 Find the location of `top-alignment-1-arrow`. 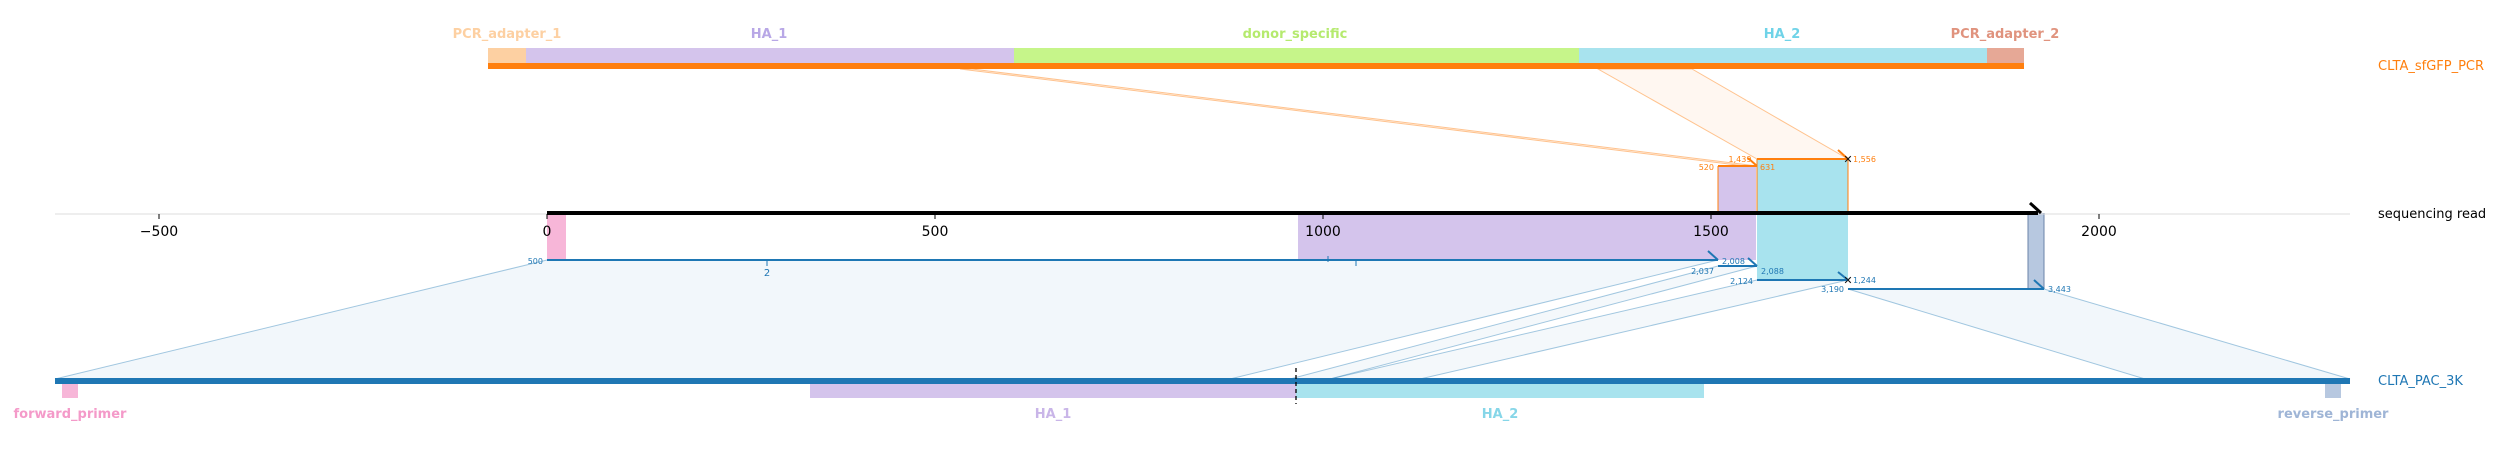

top-alignment-1-arrow is located at coordinates (1752, 162).